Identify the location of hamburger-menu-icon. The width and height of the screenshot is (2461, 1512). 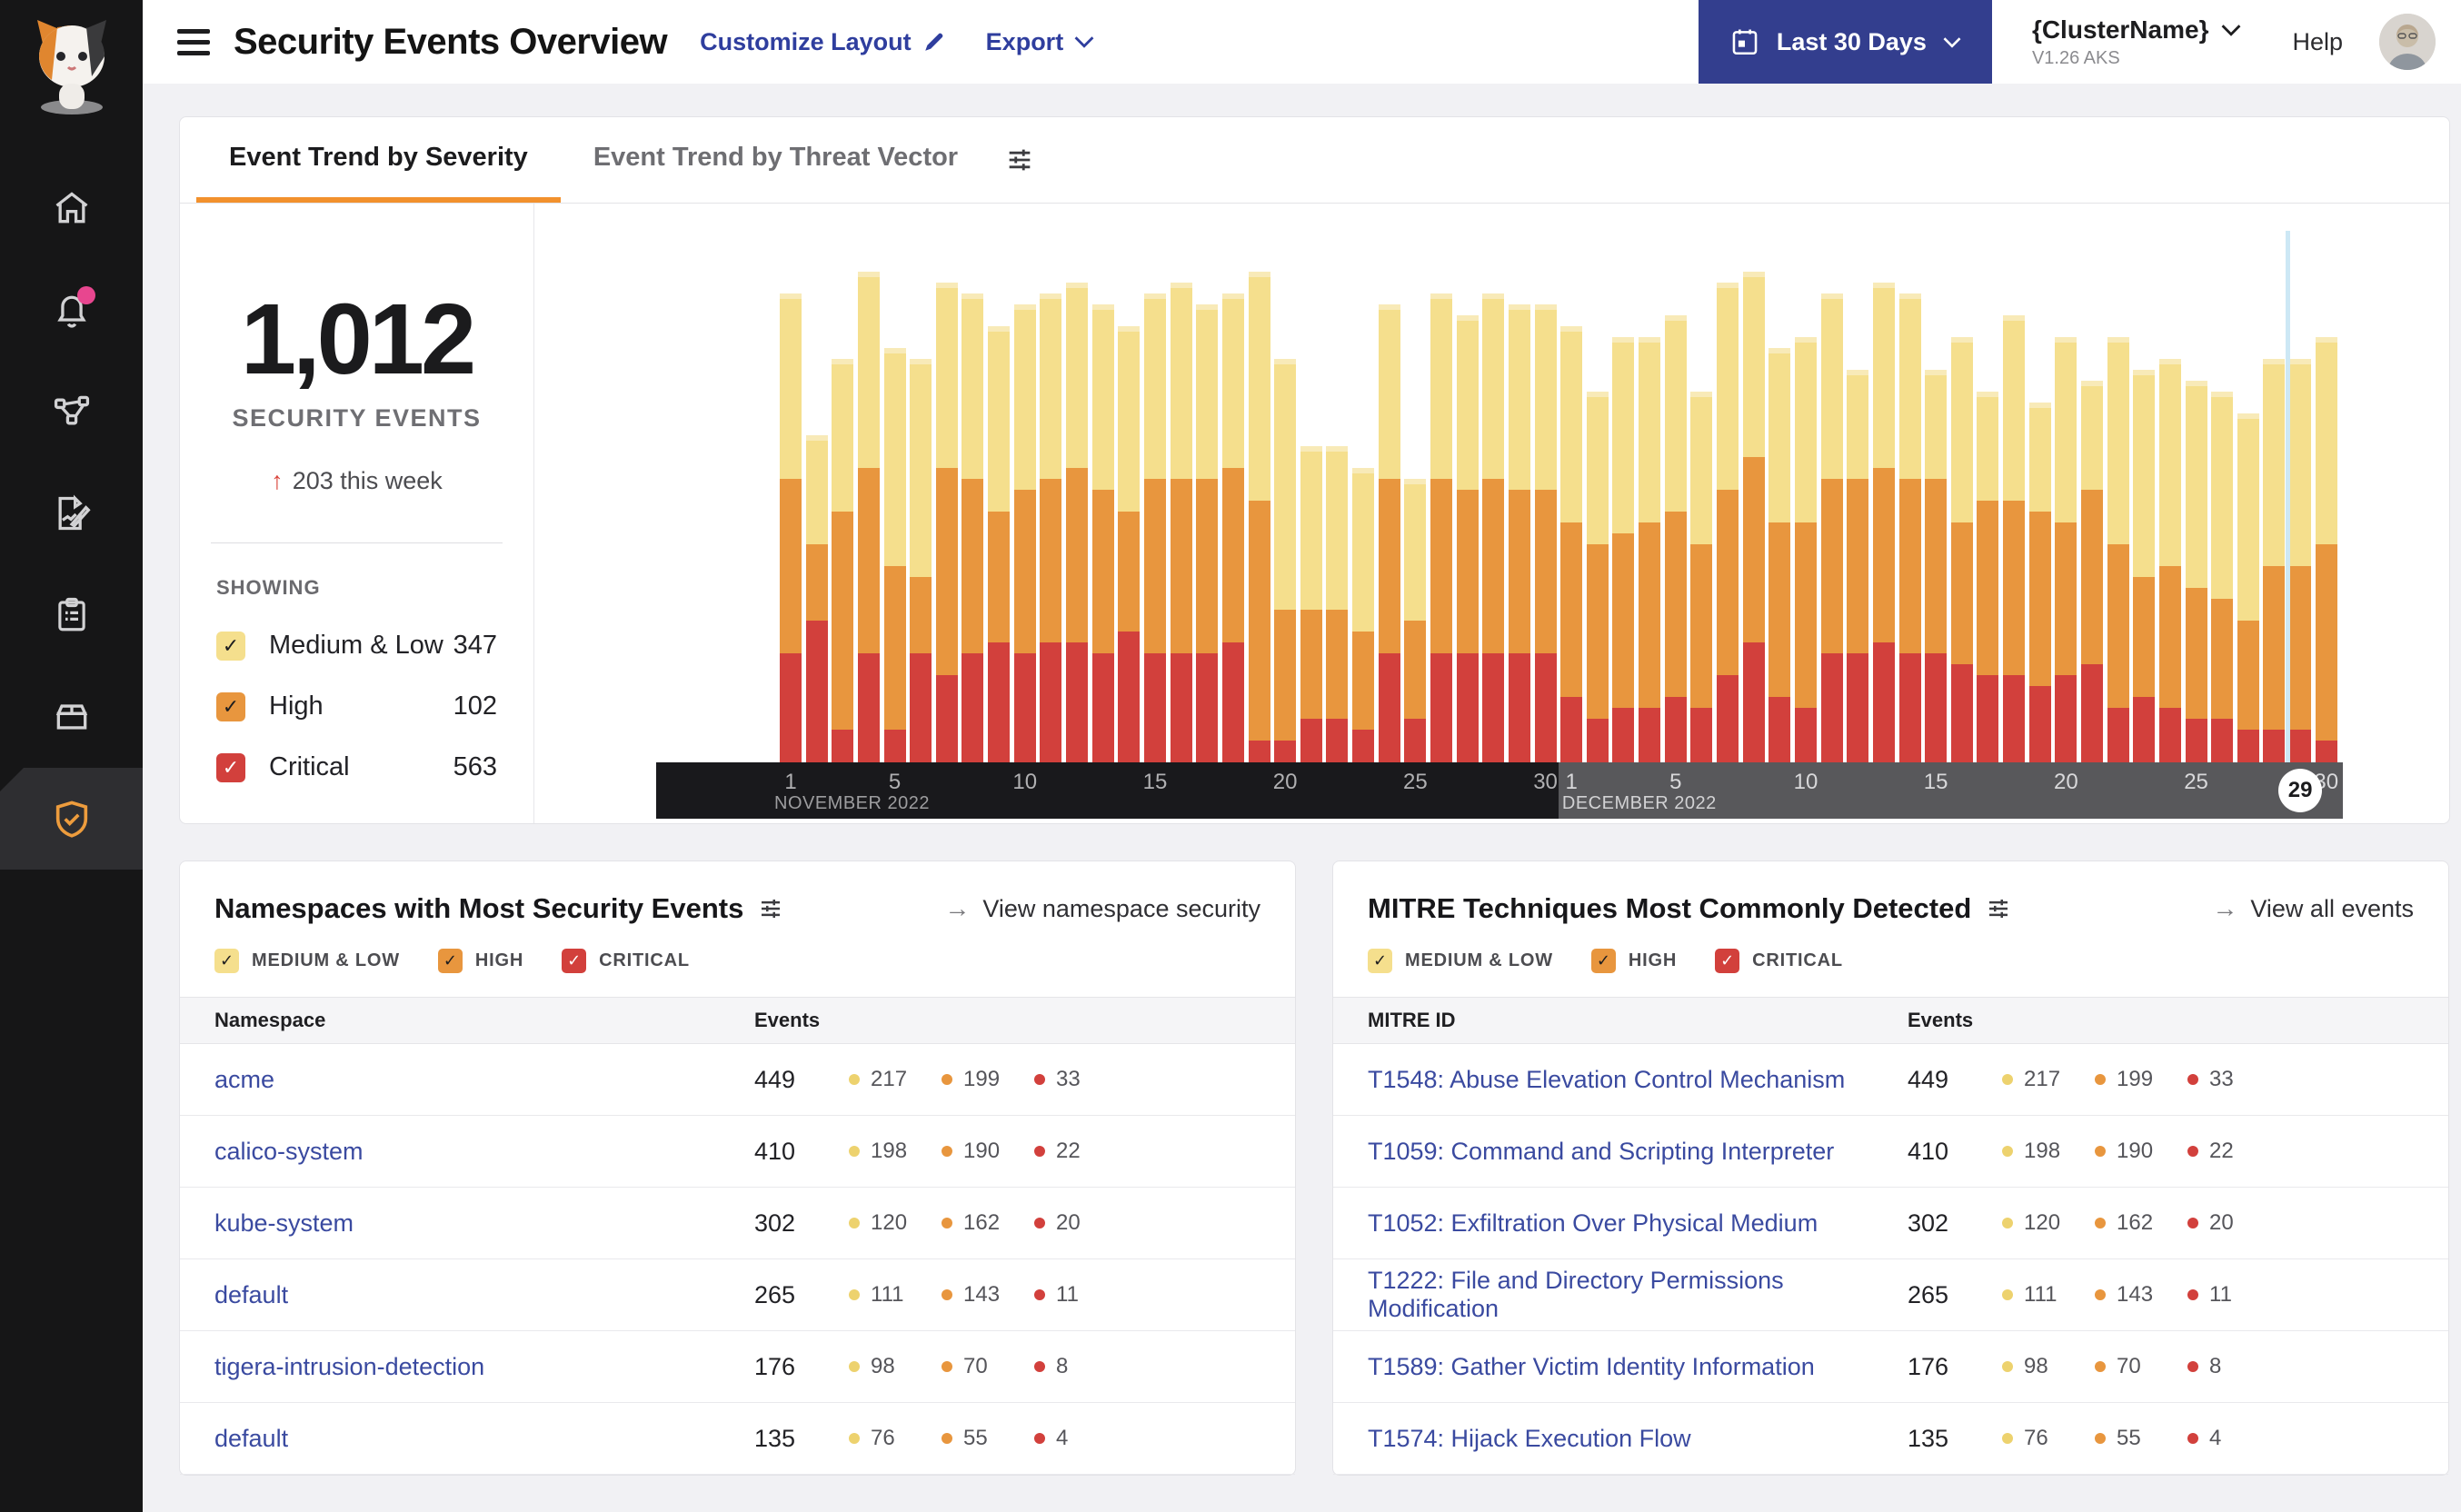
(193, 41).